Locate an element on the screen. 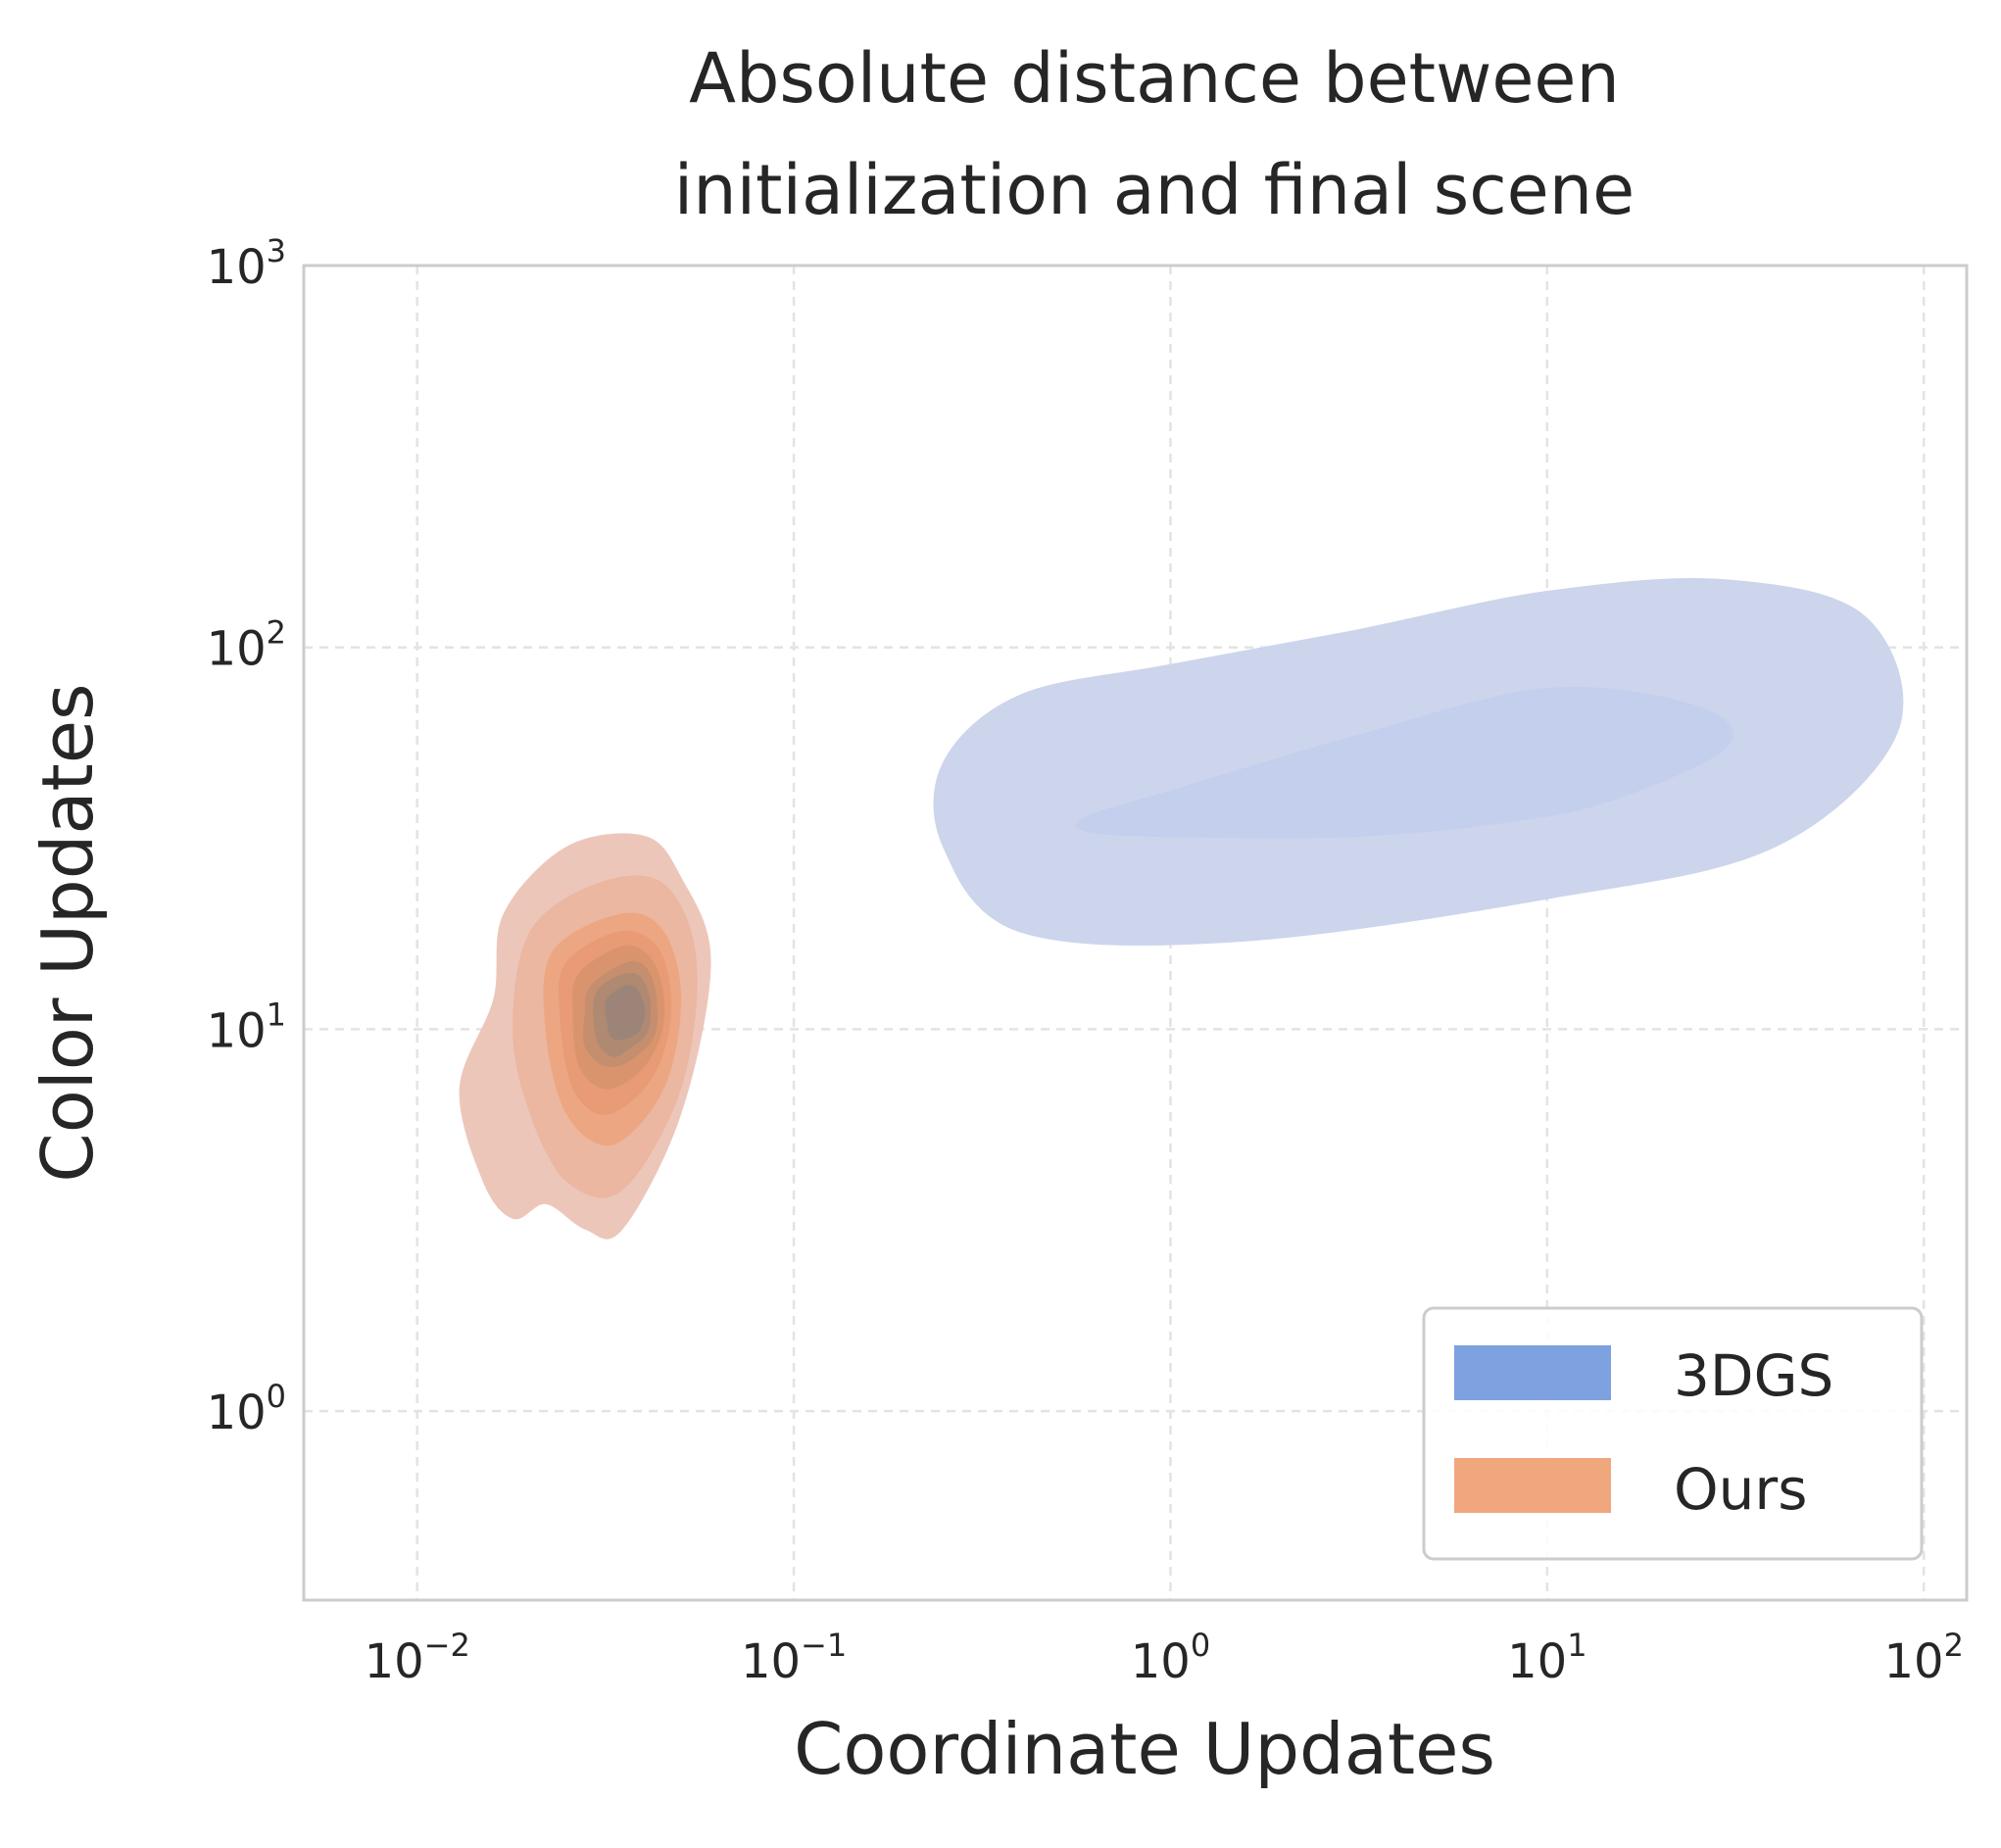 The width and height of the screenshot is (2001, 1848). legend-swatch-ours is located at coordinates (1532, 1486).